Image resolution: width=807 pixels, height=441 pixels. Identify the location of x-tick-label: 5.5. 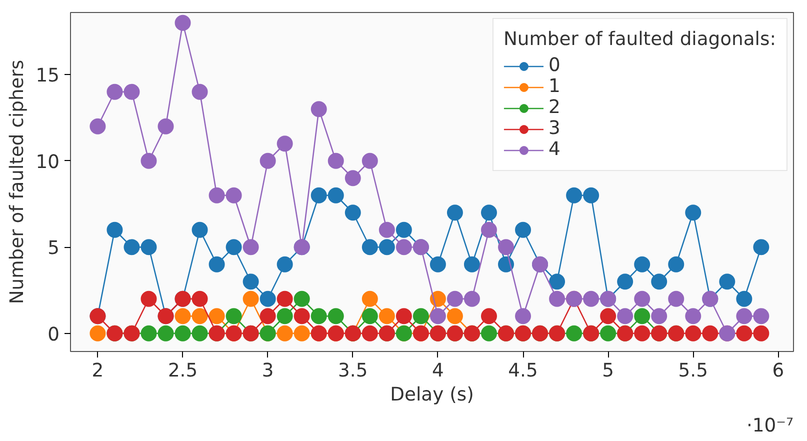
(693, 371).